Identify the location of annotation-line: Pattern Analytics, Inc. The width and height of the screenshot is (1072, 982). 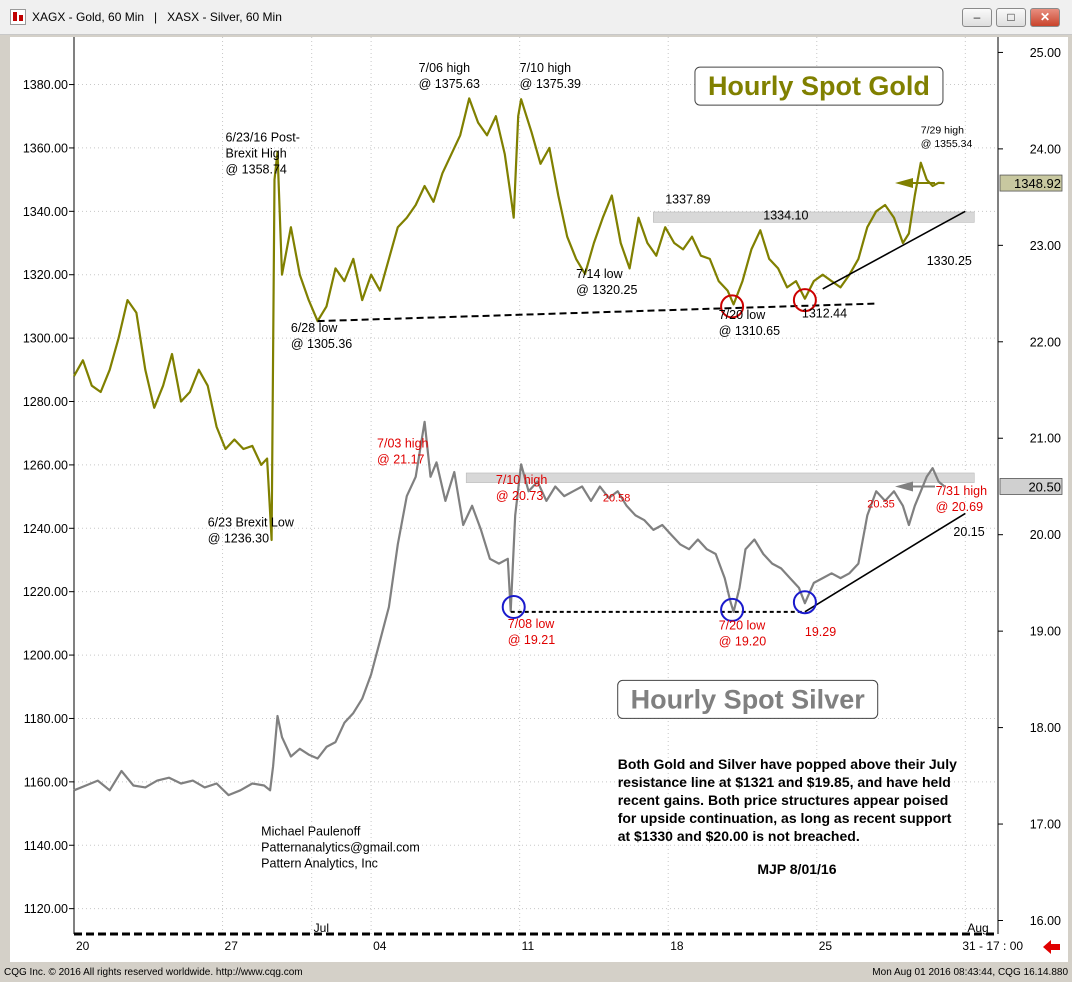
(319, 864).